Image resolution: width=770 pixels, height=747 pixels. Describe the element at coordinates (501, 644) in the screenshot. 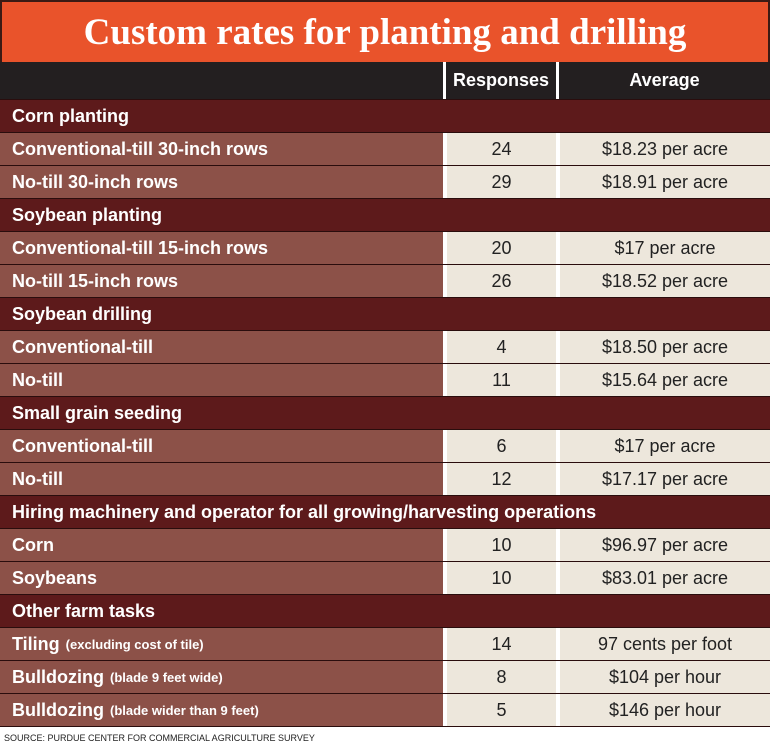

I see `responses: 14` at that location.